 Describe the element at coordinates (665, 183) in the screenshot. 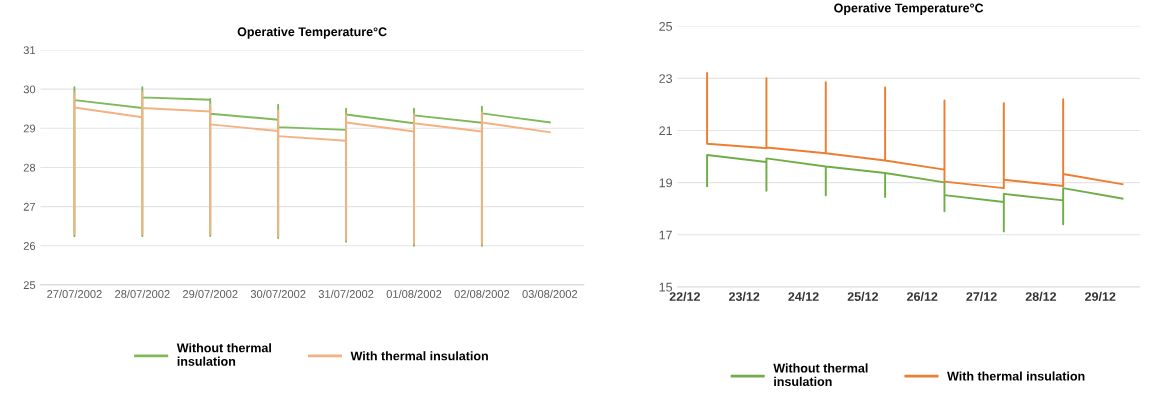

I see `y-tick-label: 19` at that location.